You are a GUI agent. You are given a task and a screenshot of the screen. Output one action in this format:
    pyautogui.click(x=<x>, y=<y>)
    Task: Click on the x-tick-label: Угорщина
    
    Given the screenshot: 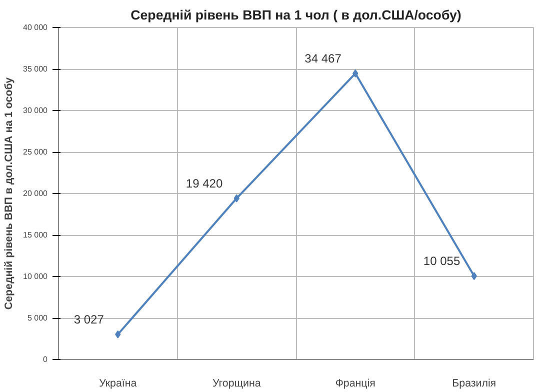 What is the action you would take?
    pyautogui.click(x=236, y=384)
    